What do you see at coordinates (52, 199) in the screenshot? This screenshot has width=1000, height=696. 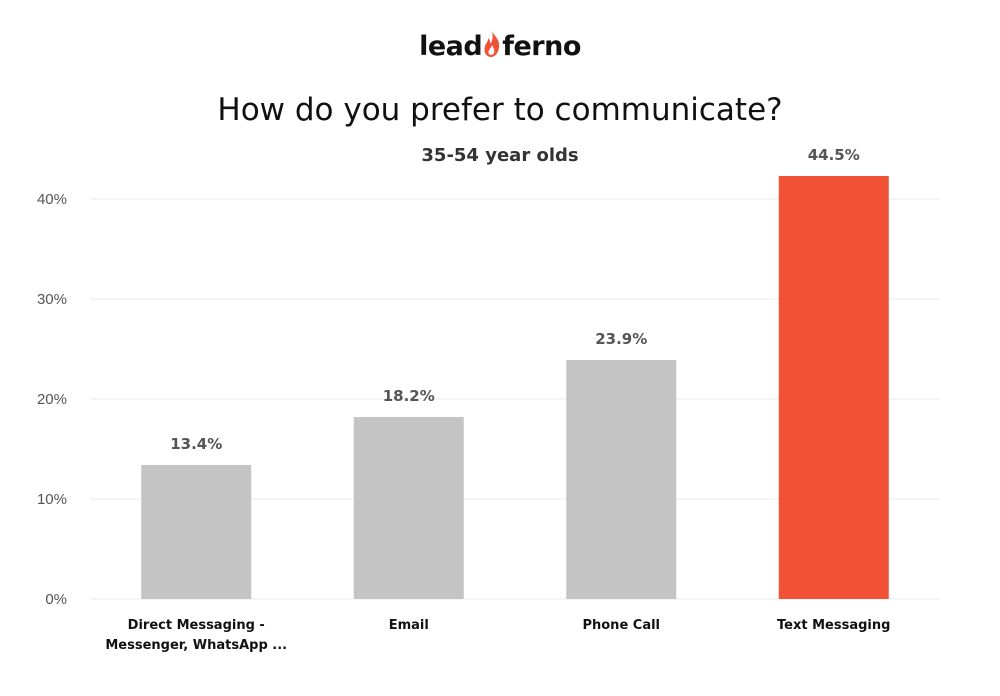 I see `y-tick-label: 40%` at bounding box center [52, 199].